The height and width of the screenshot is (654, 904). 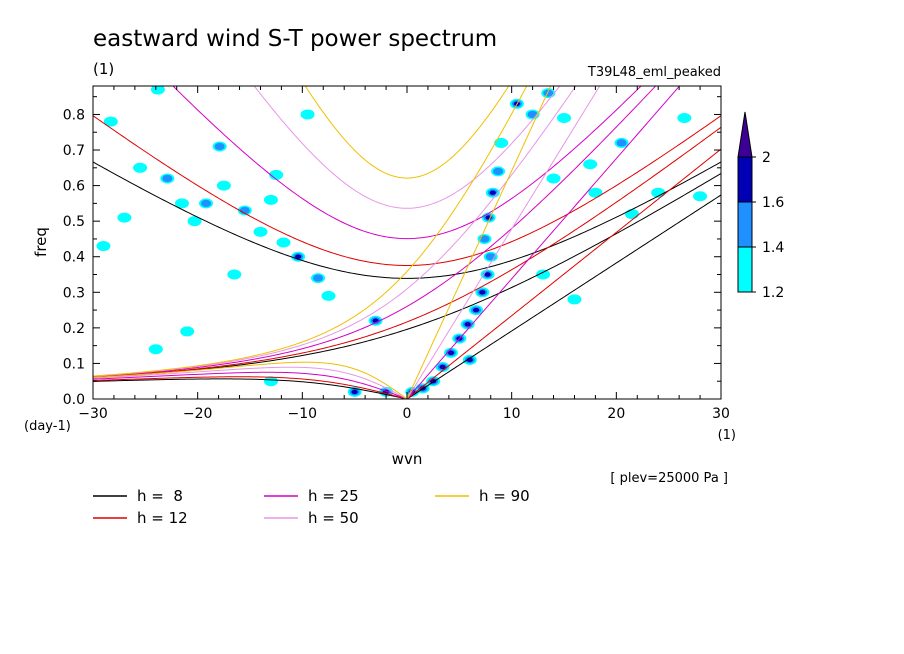 What do you see at coordinates (616, 414) in the screenshot?
I see `x-tick-label: 20` at bounding box center [616, 414].